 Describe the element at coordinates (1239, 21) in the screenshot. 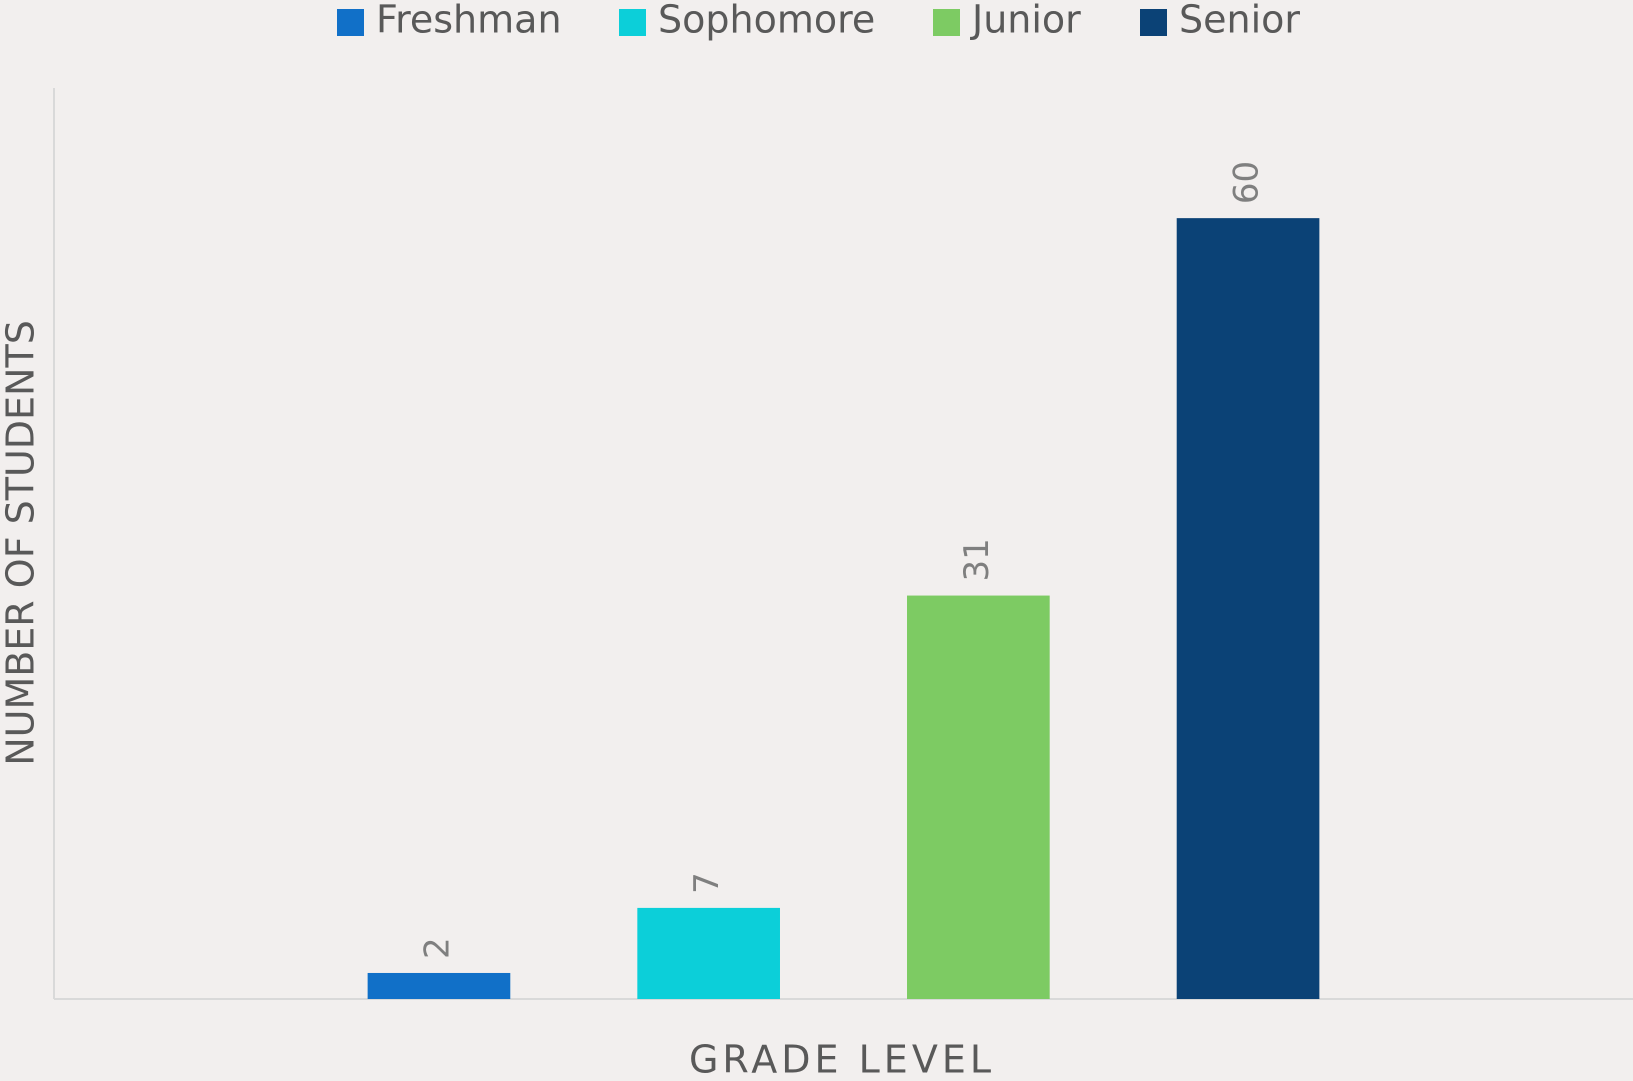

I see `legend-label: Senior` at that location.